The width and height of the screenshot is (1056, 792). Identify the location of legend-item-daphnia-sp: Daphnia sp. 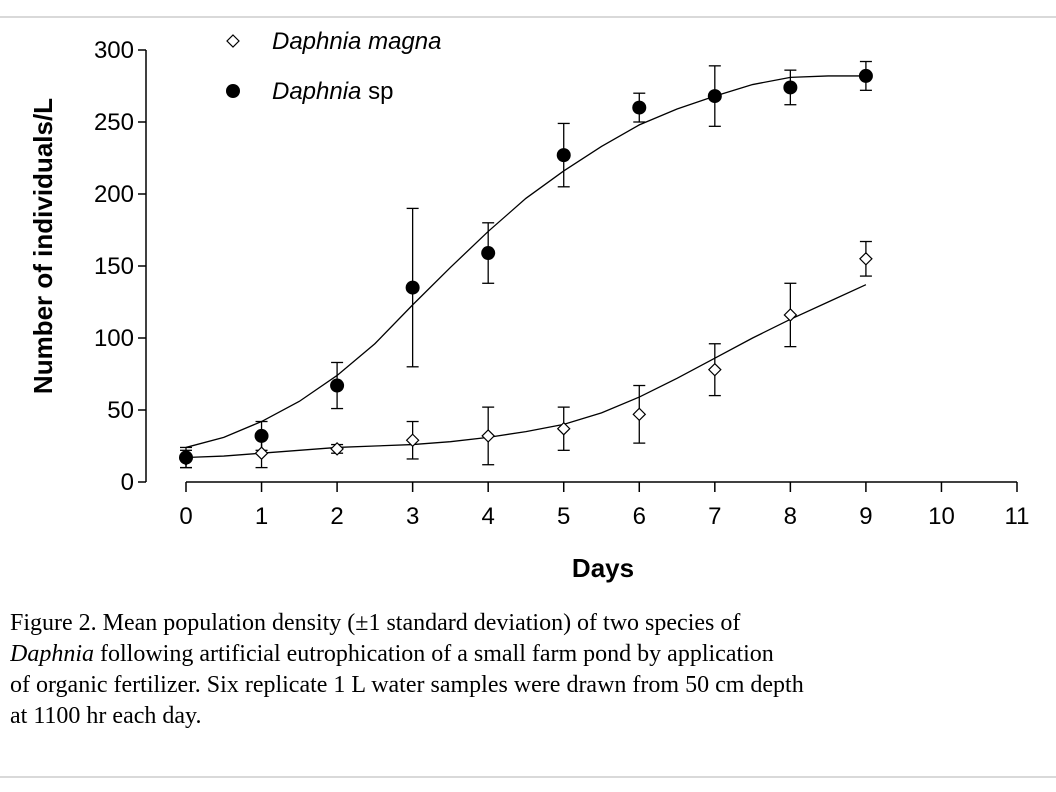
(309, 91).